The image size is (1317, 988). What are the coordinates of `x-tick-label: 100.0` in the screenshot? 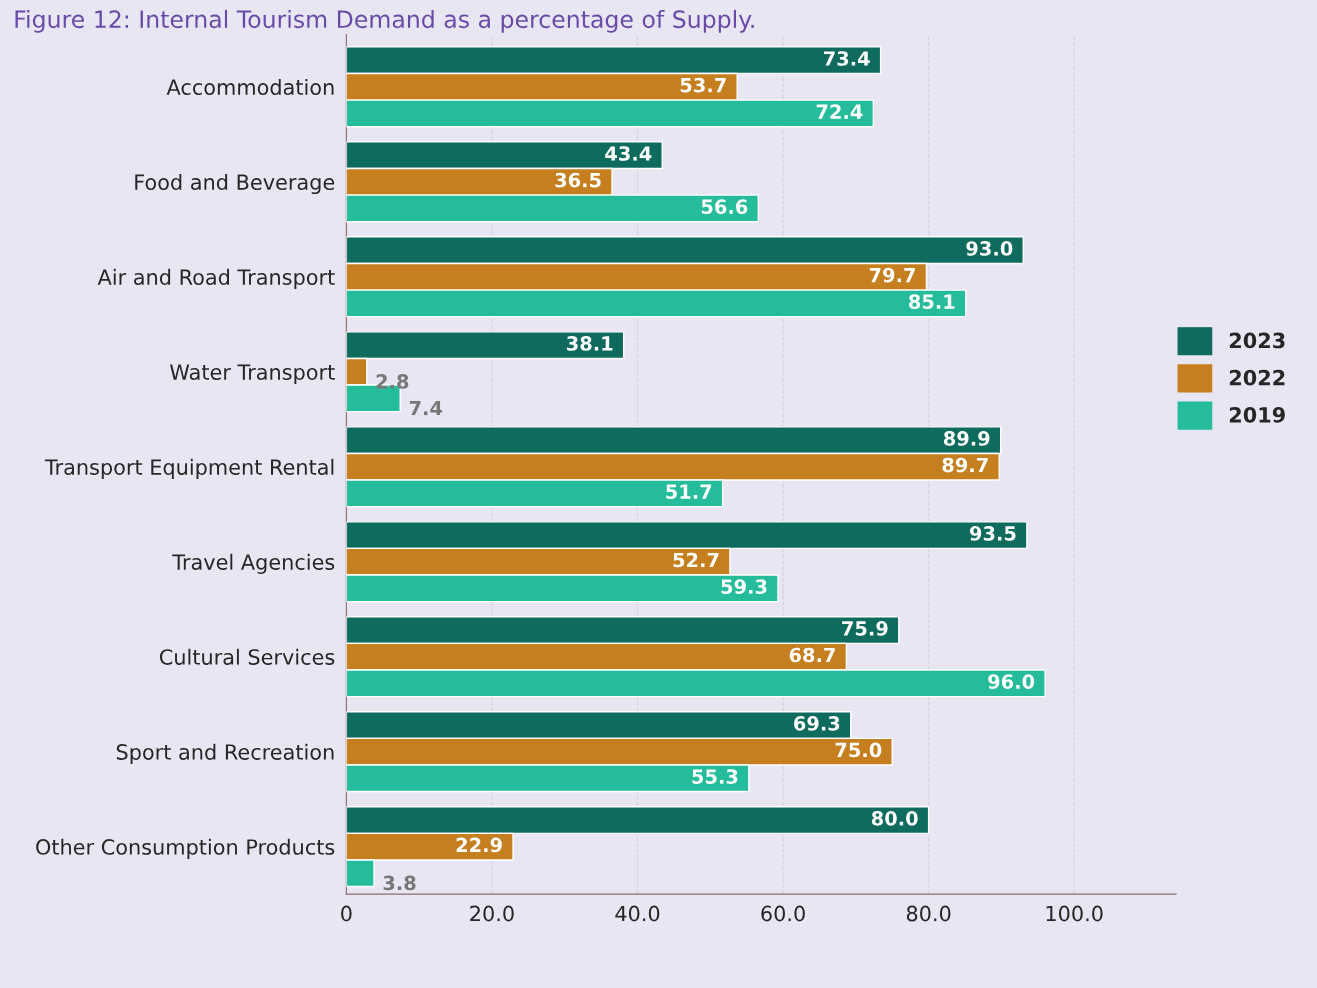 It's located at (1074, 913).